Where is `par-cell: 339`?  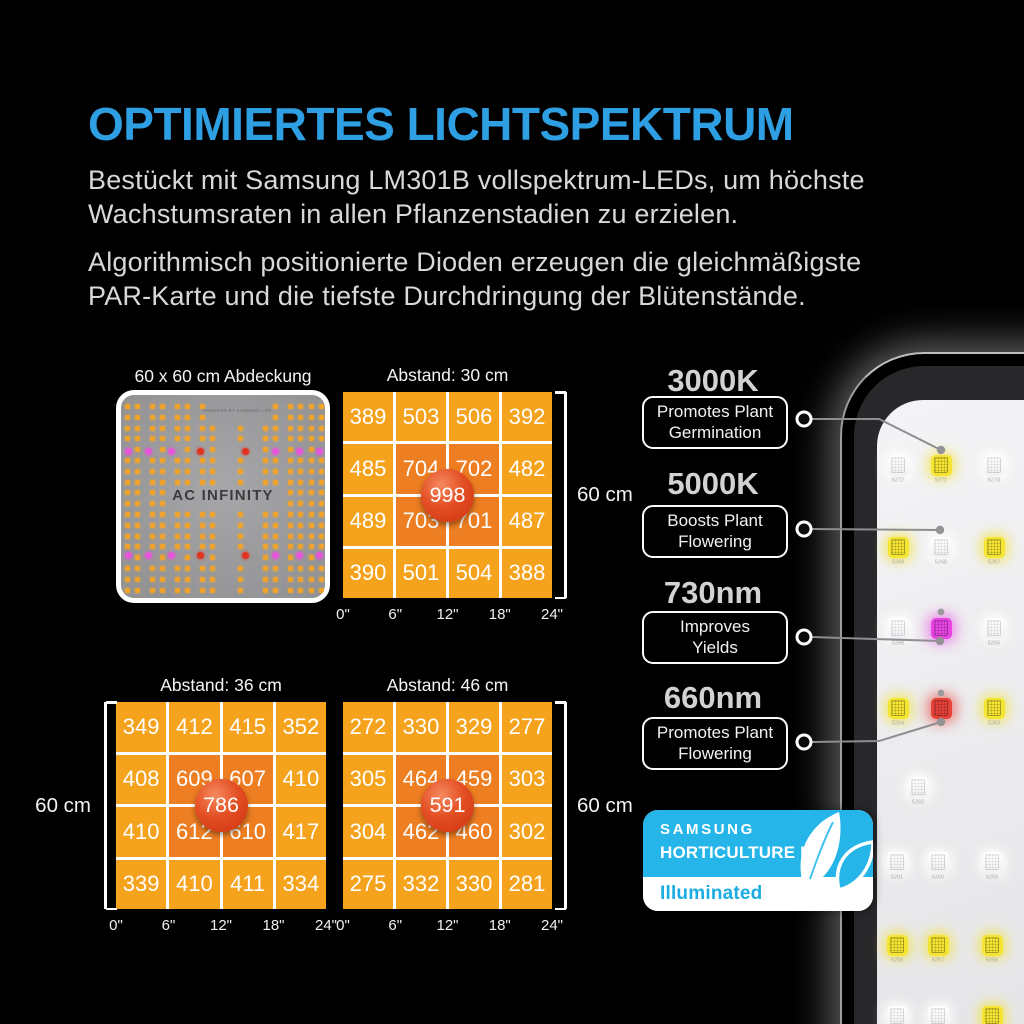
par-cell: 339 is located at coordinates (141, 884).